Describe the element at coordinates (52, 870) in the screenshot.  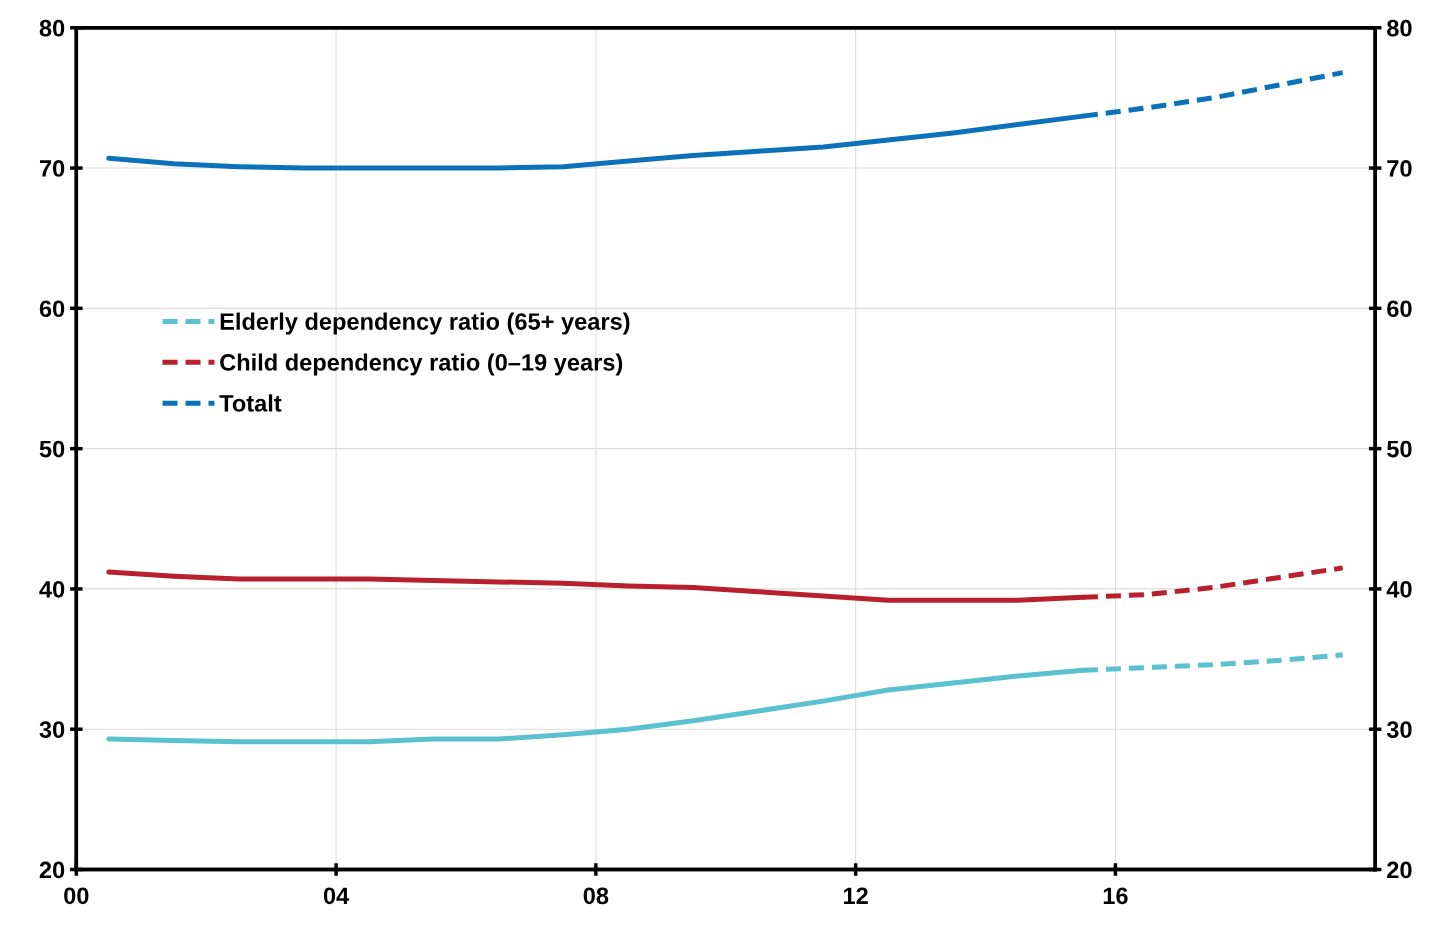
I see `y-tick-label: 20` at that location.